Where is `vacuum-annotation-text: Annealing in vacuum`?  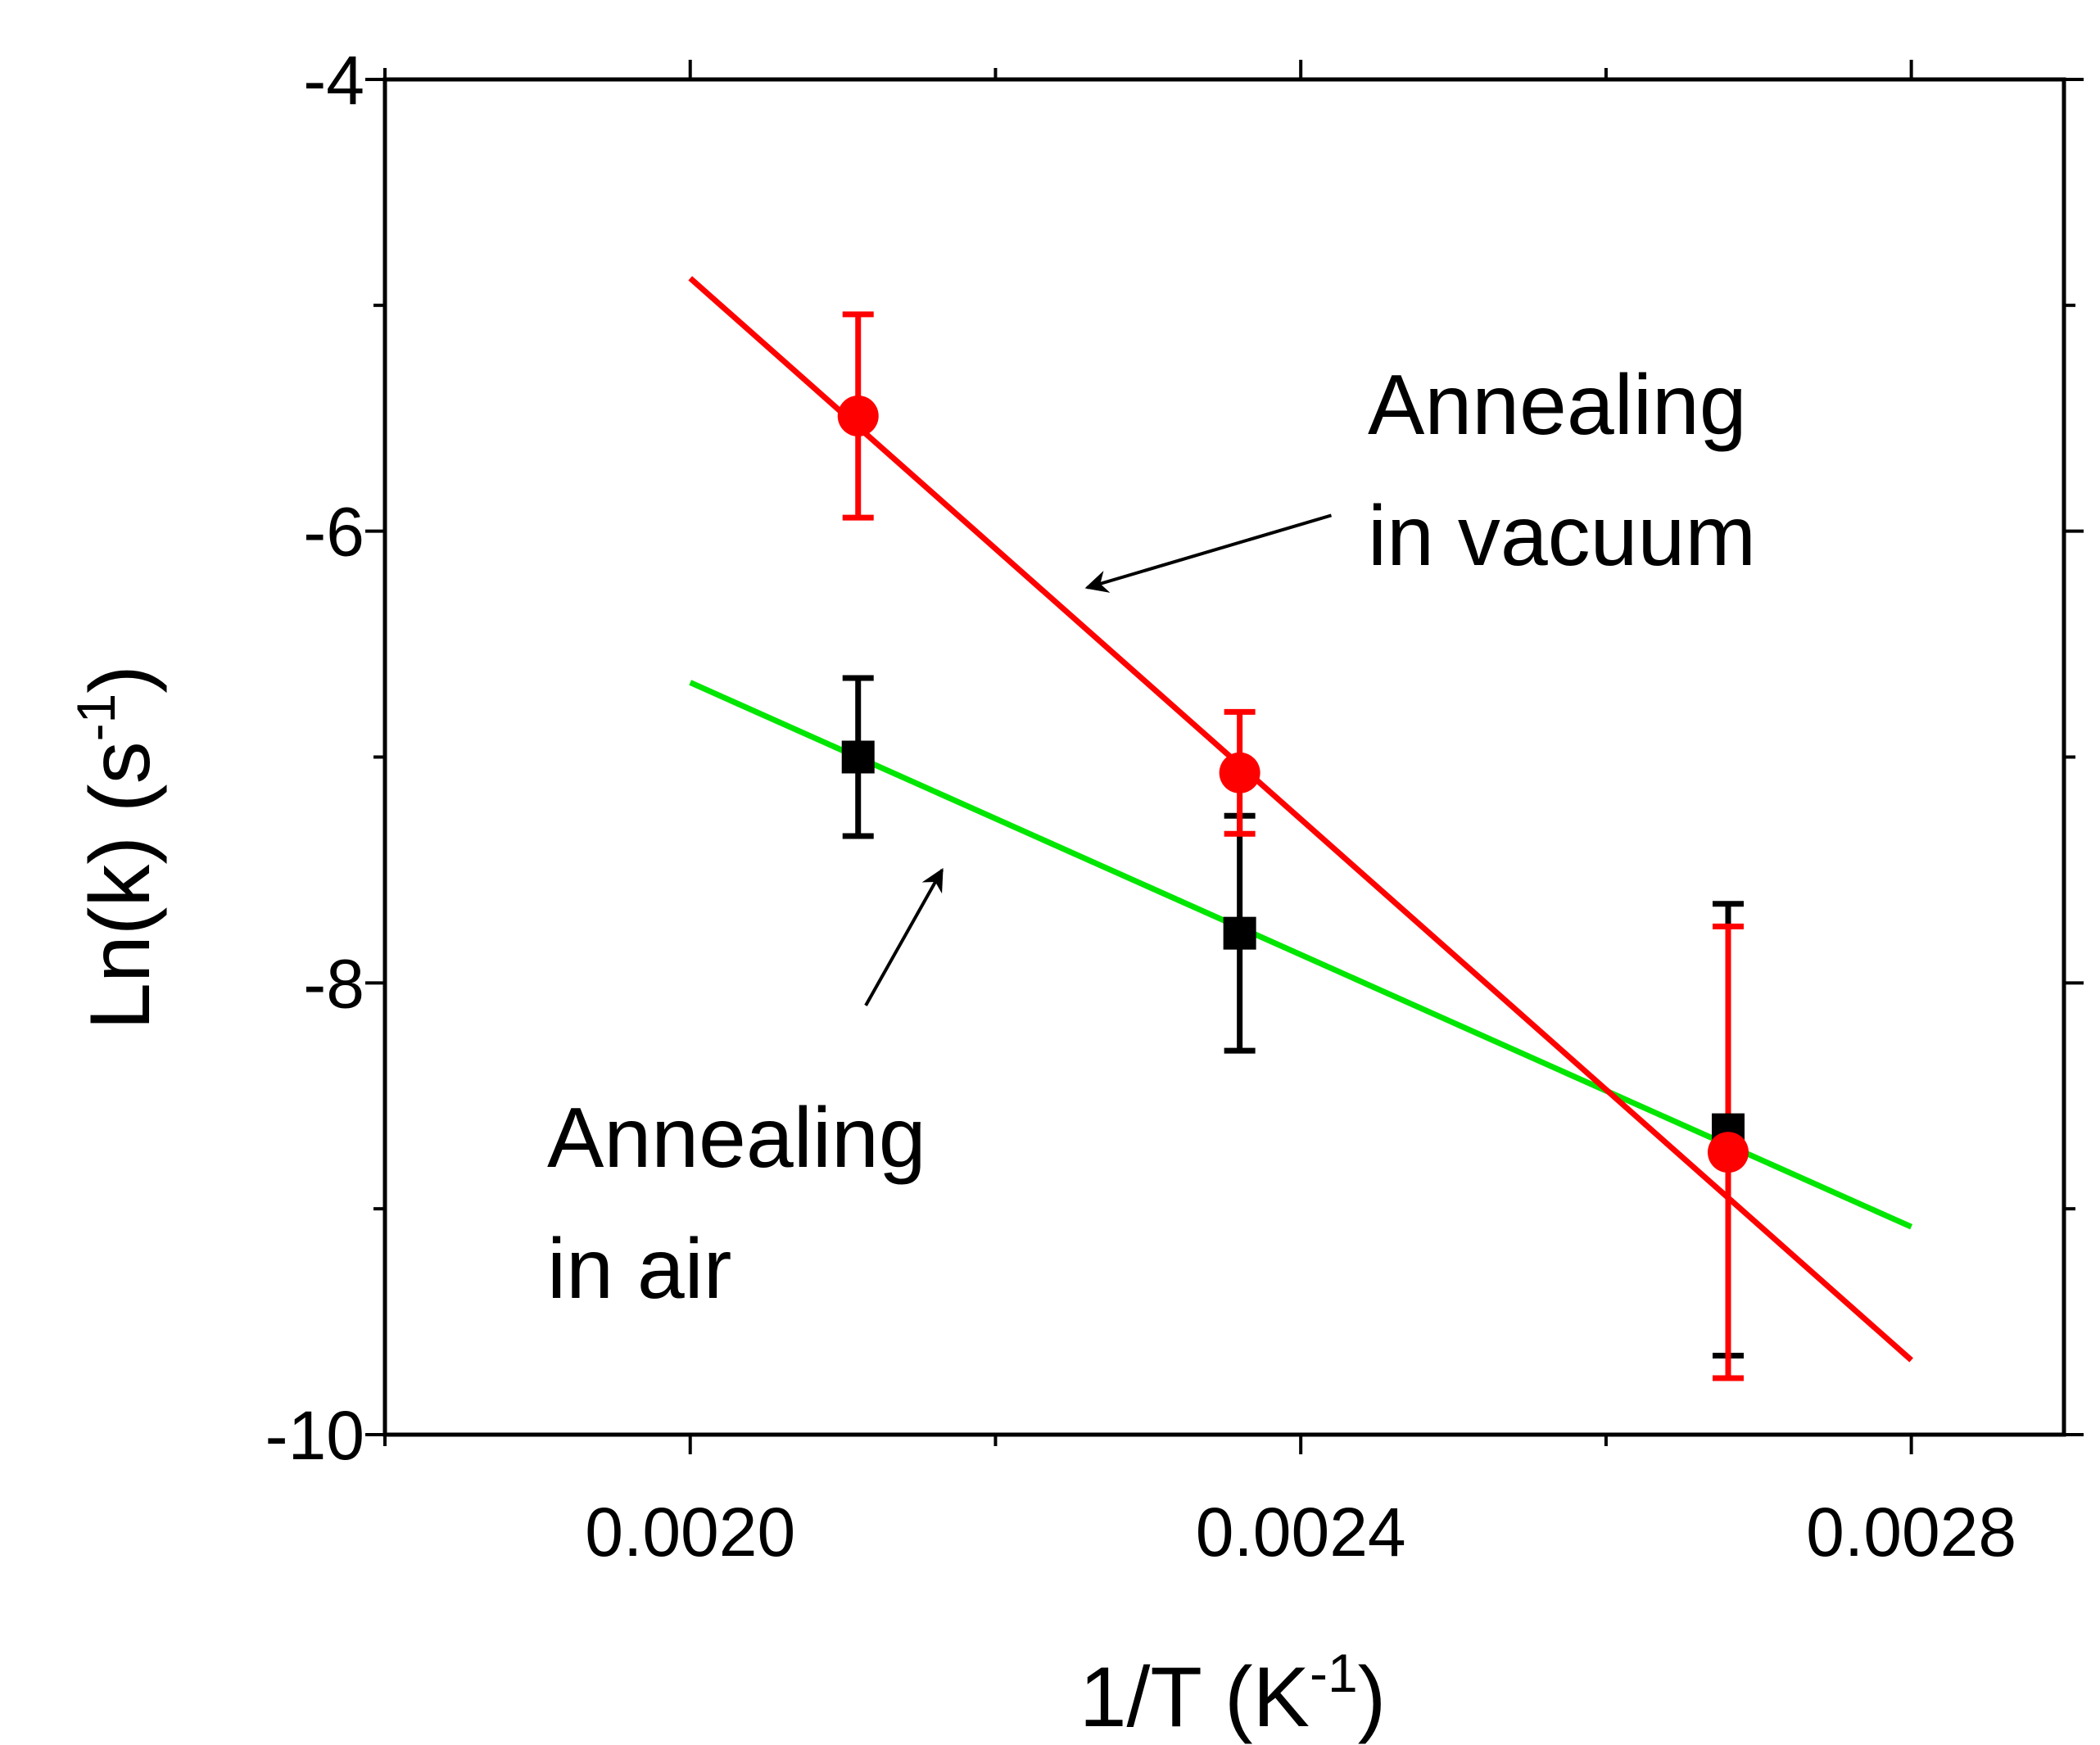
vacuum-annotation-text: Annealing in vacuum is located at coordinates (1562, 471).